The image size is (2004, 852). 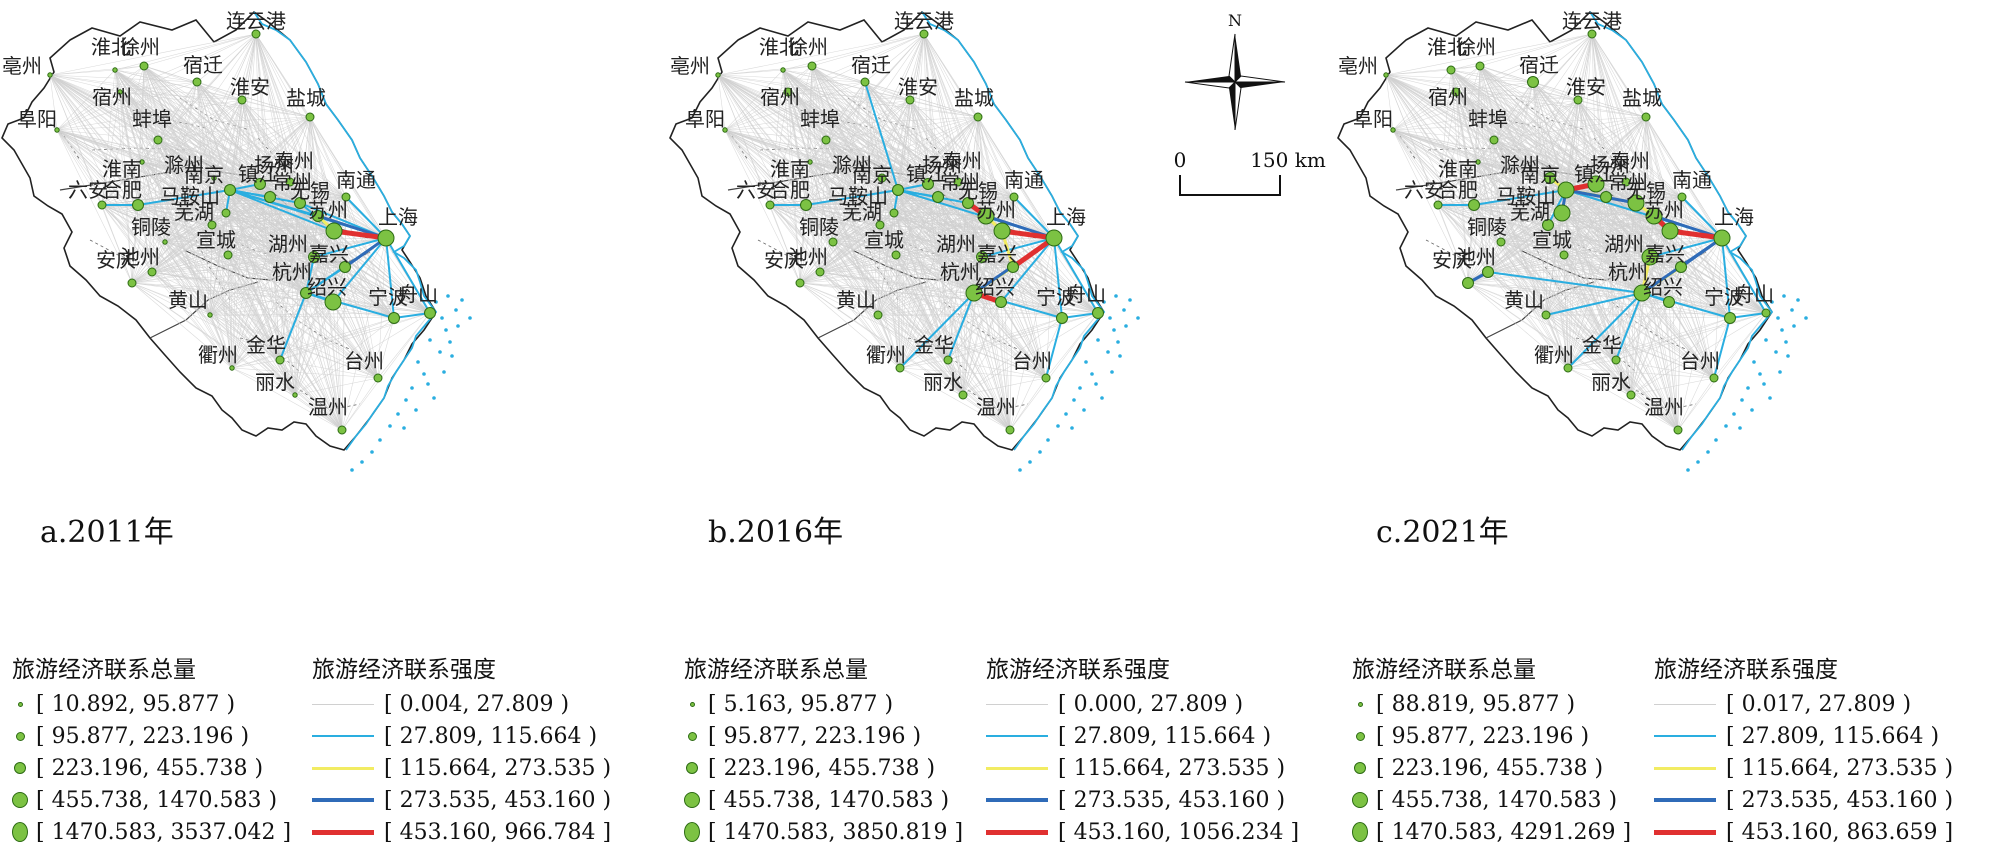 What do you see at coordinates (120, 92) in the screenshot?
I see `city-node-宿州` at bounding box center [120, 92].